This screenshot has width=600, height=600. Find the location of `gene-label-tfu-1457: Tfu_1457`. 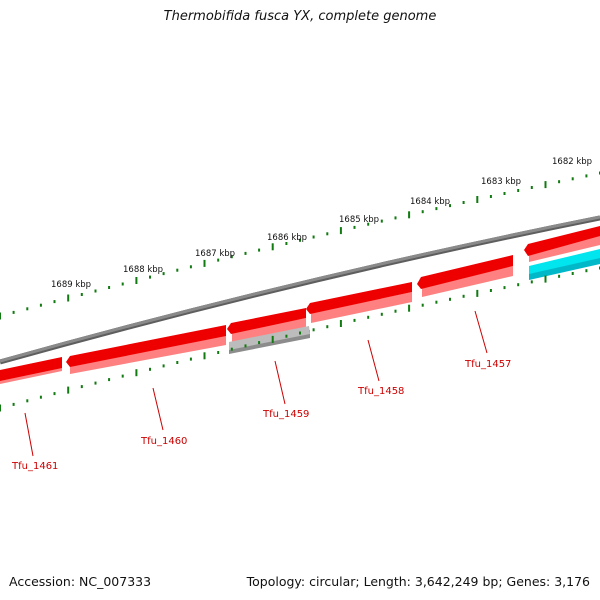

gene-label-tfu-1457: Tfu_1457 is located at coordinates (487, 364).